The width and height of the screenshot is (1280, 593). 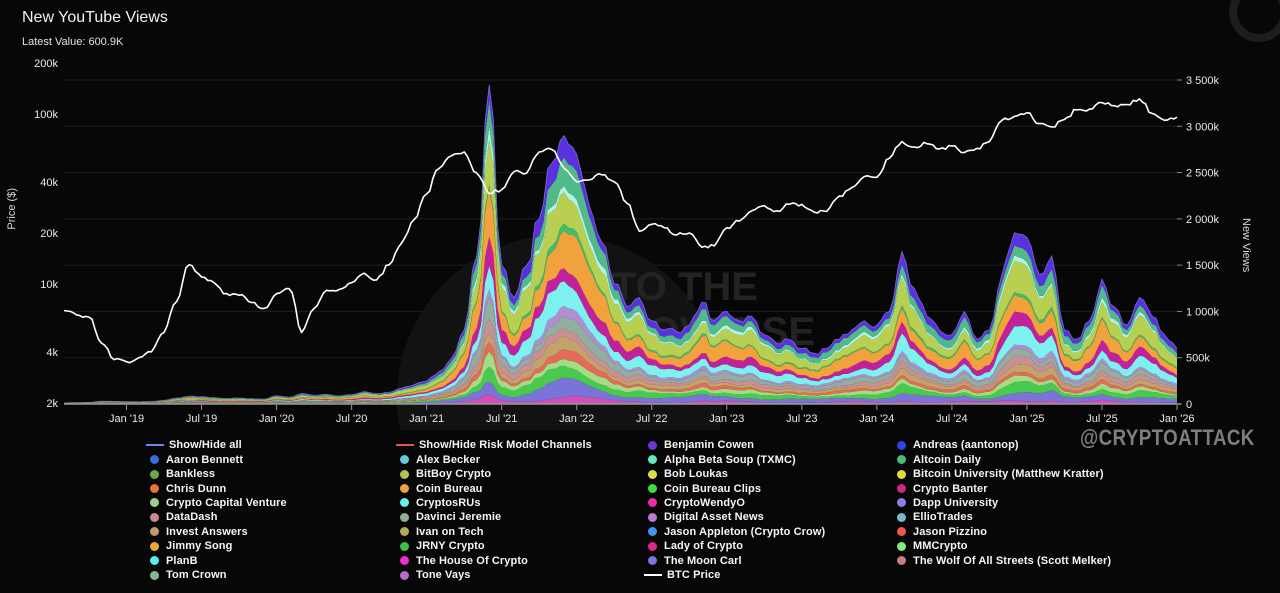 I want to click on legend-item-label: Jimmy Song, so click(x=199, y=546).